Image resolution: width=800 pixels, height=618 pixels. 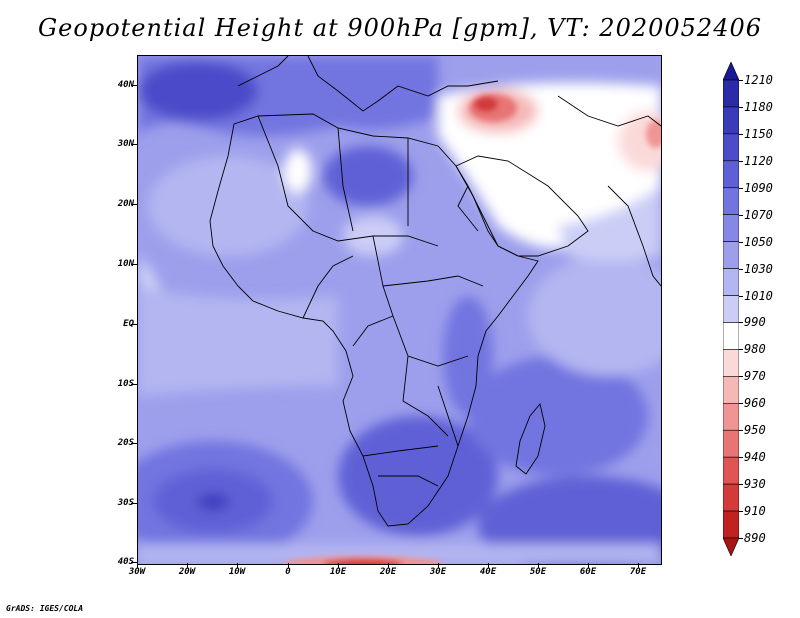 What do you see at coordinates (588, 572) in the screenshot?
I see `x-label-60e: 60E` at bounding box center [588, 572].